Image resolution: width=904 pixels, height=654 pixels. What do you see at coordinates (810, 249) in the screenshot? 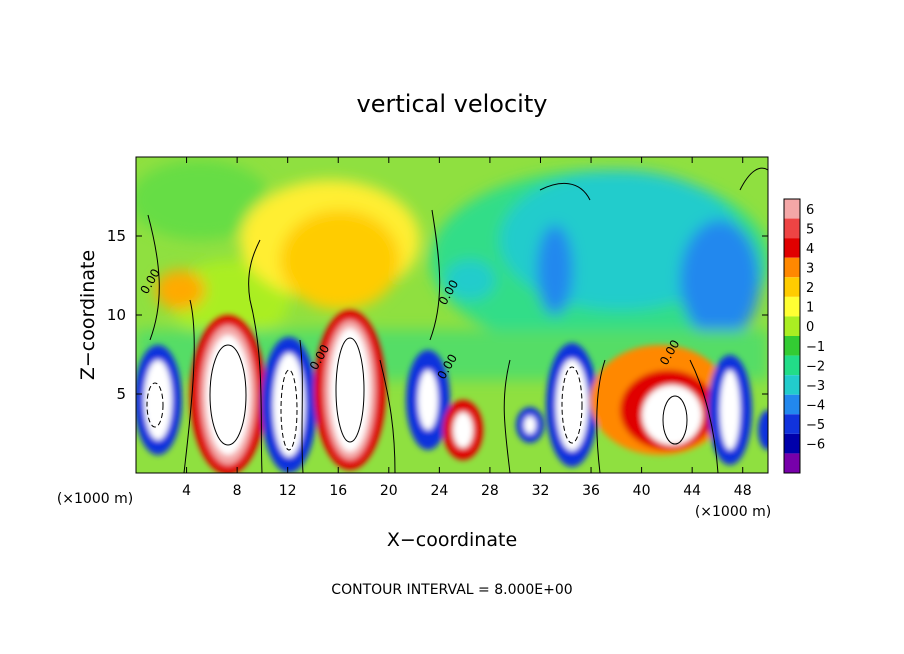
I see `colorbar-level-label: 4` at bounding box center [810, 249].